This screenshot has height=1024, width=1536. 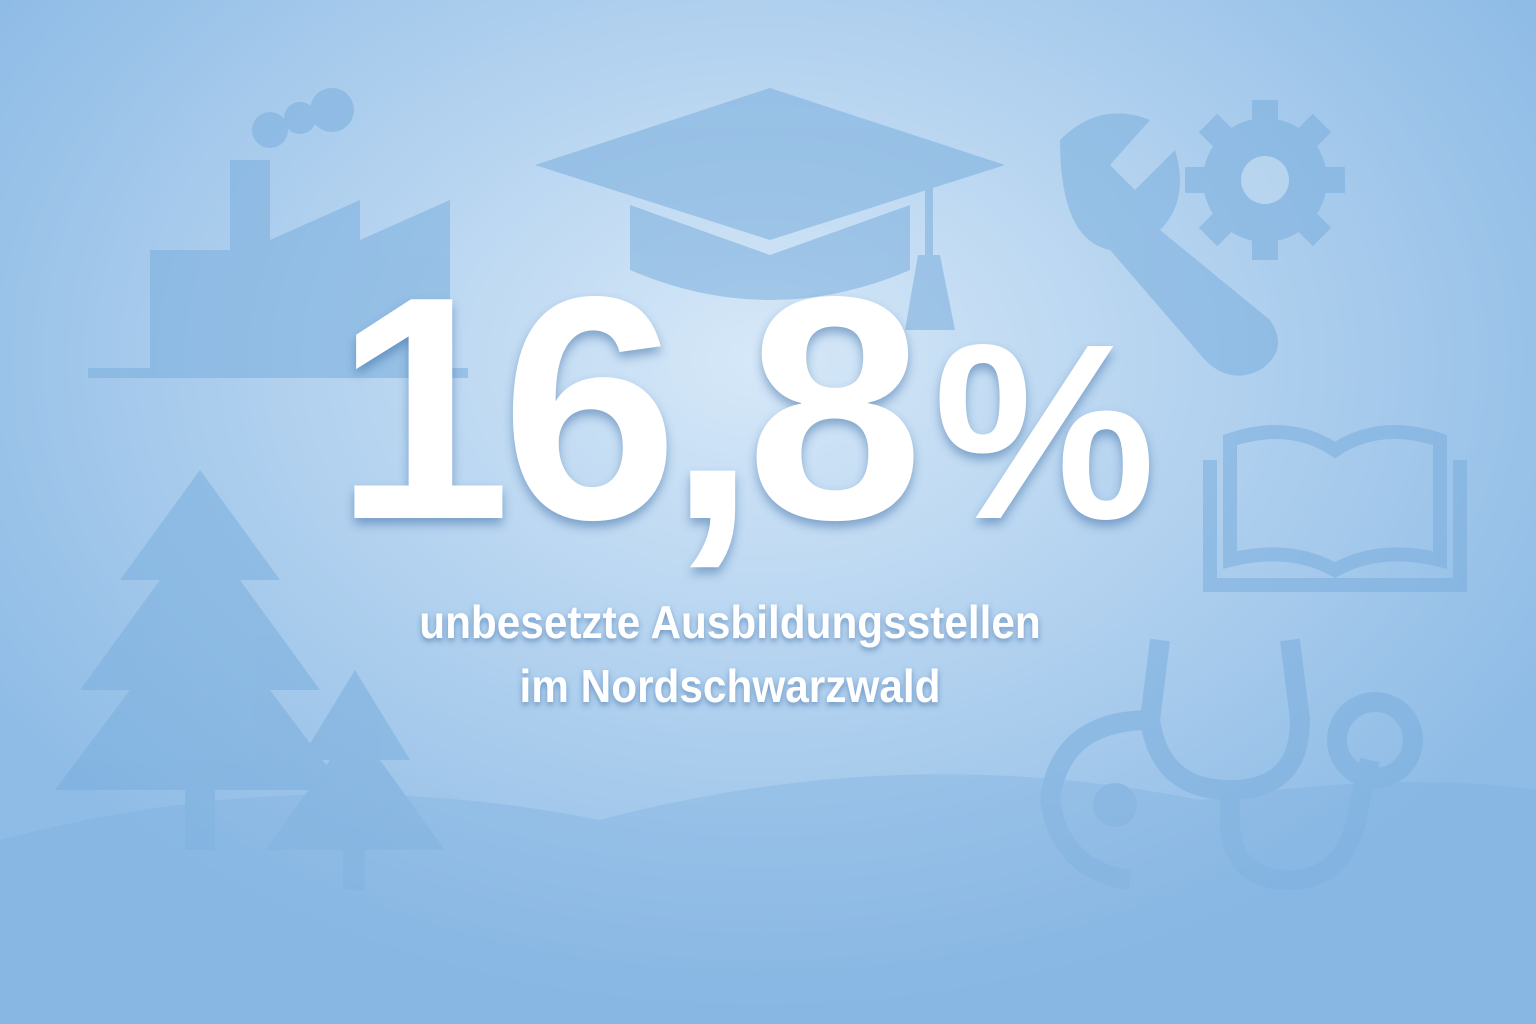 I want to click on stethoscope-icon, so click(x=1231, y=764).